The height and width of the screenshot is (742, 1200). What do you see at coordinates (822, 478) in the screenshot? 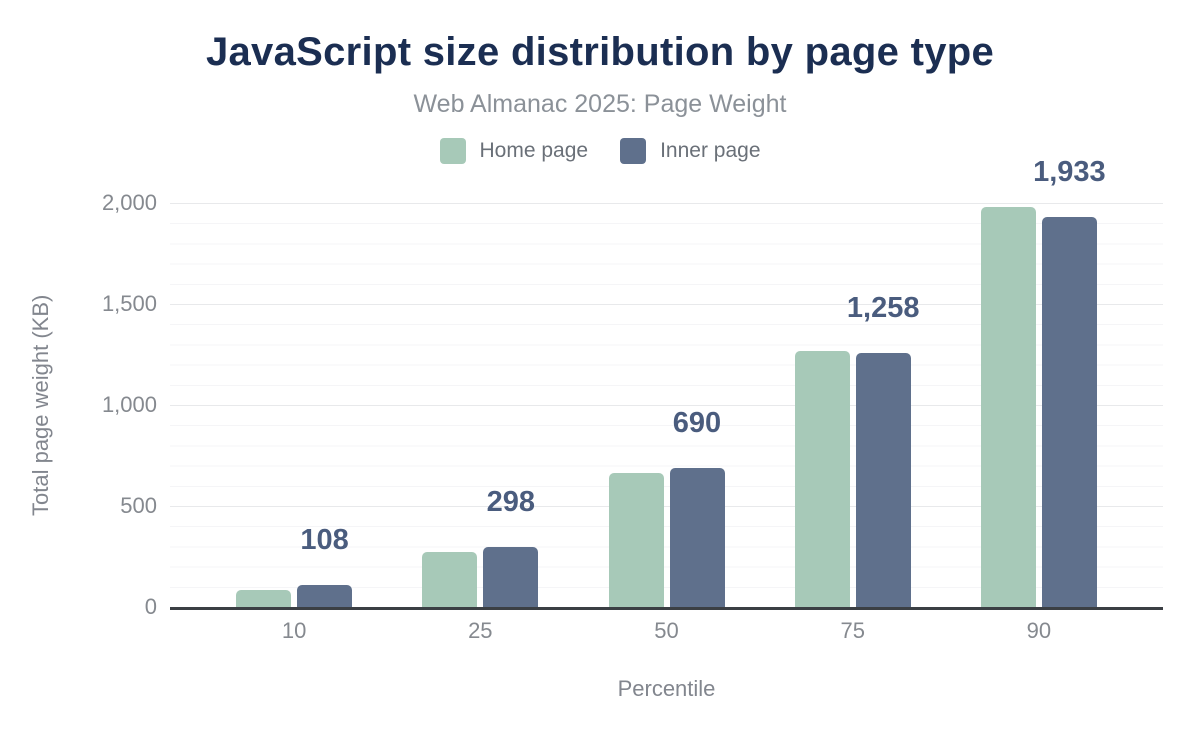
I see `bar-home-page-p75` at bounding box center [822, 478].